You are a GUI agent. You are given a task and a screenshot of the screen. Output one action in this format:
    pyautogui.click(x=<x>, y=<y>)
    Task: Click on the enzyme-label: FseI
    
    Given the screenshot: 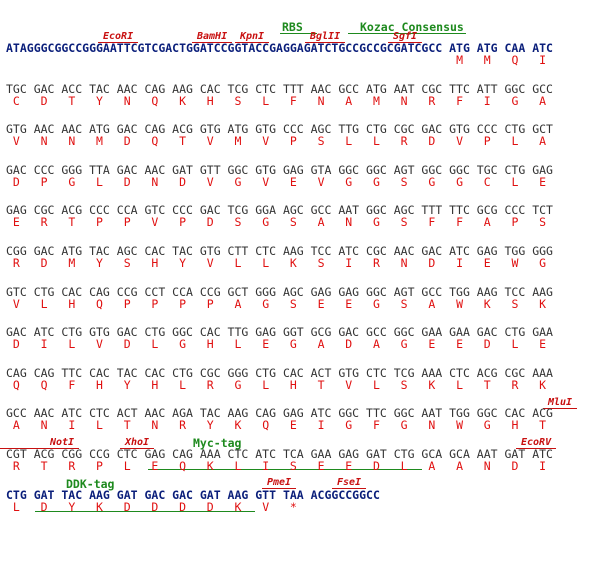 What is the action you would take?
    pyautogui.click(x=349, y=483)
    